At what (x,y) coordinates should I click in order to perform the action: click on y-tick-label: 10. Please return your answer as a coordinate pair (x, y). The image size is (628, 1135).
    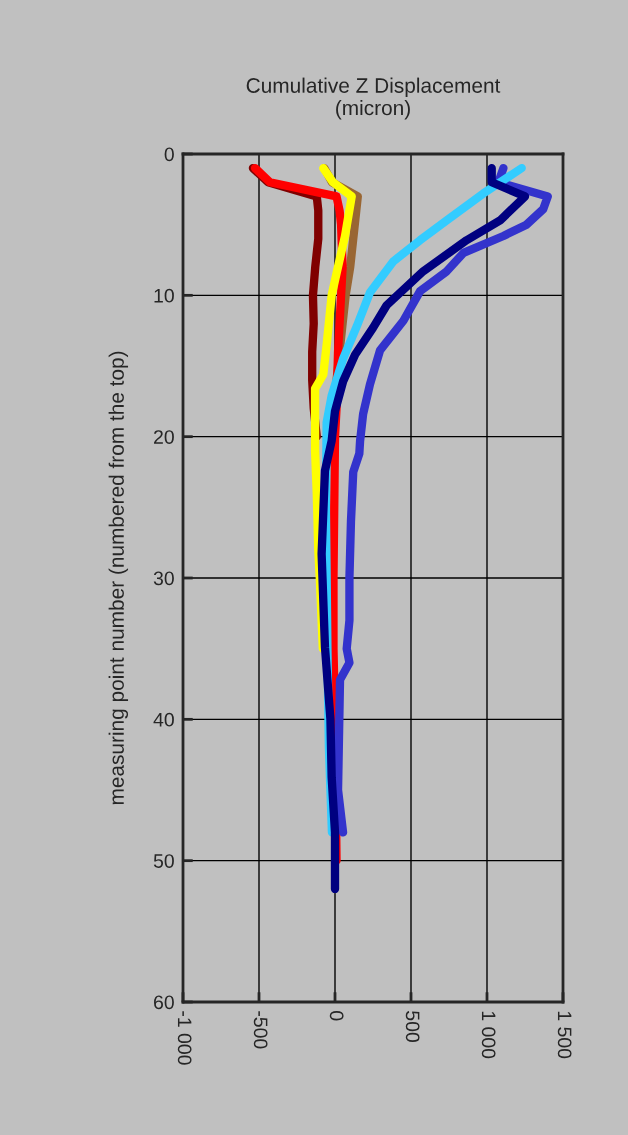
    Looking at the image, I should click on (164, 295).